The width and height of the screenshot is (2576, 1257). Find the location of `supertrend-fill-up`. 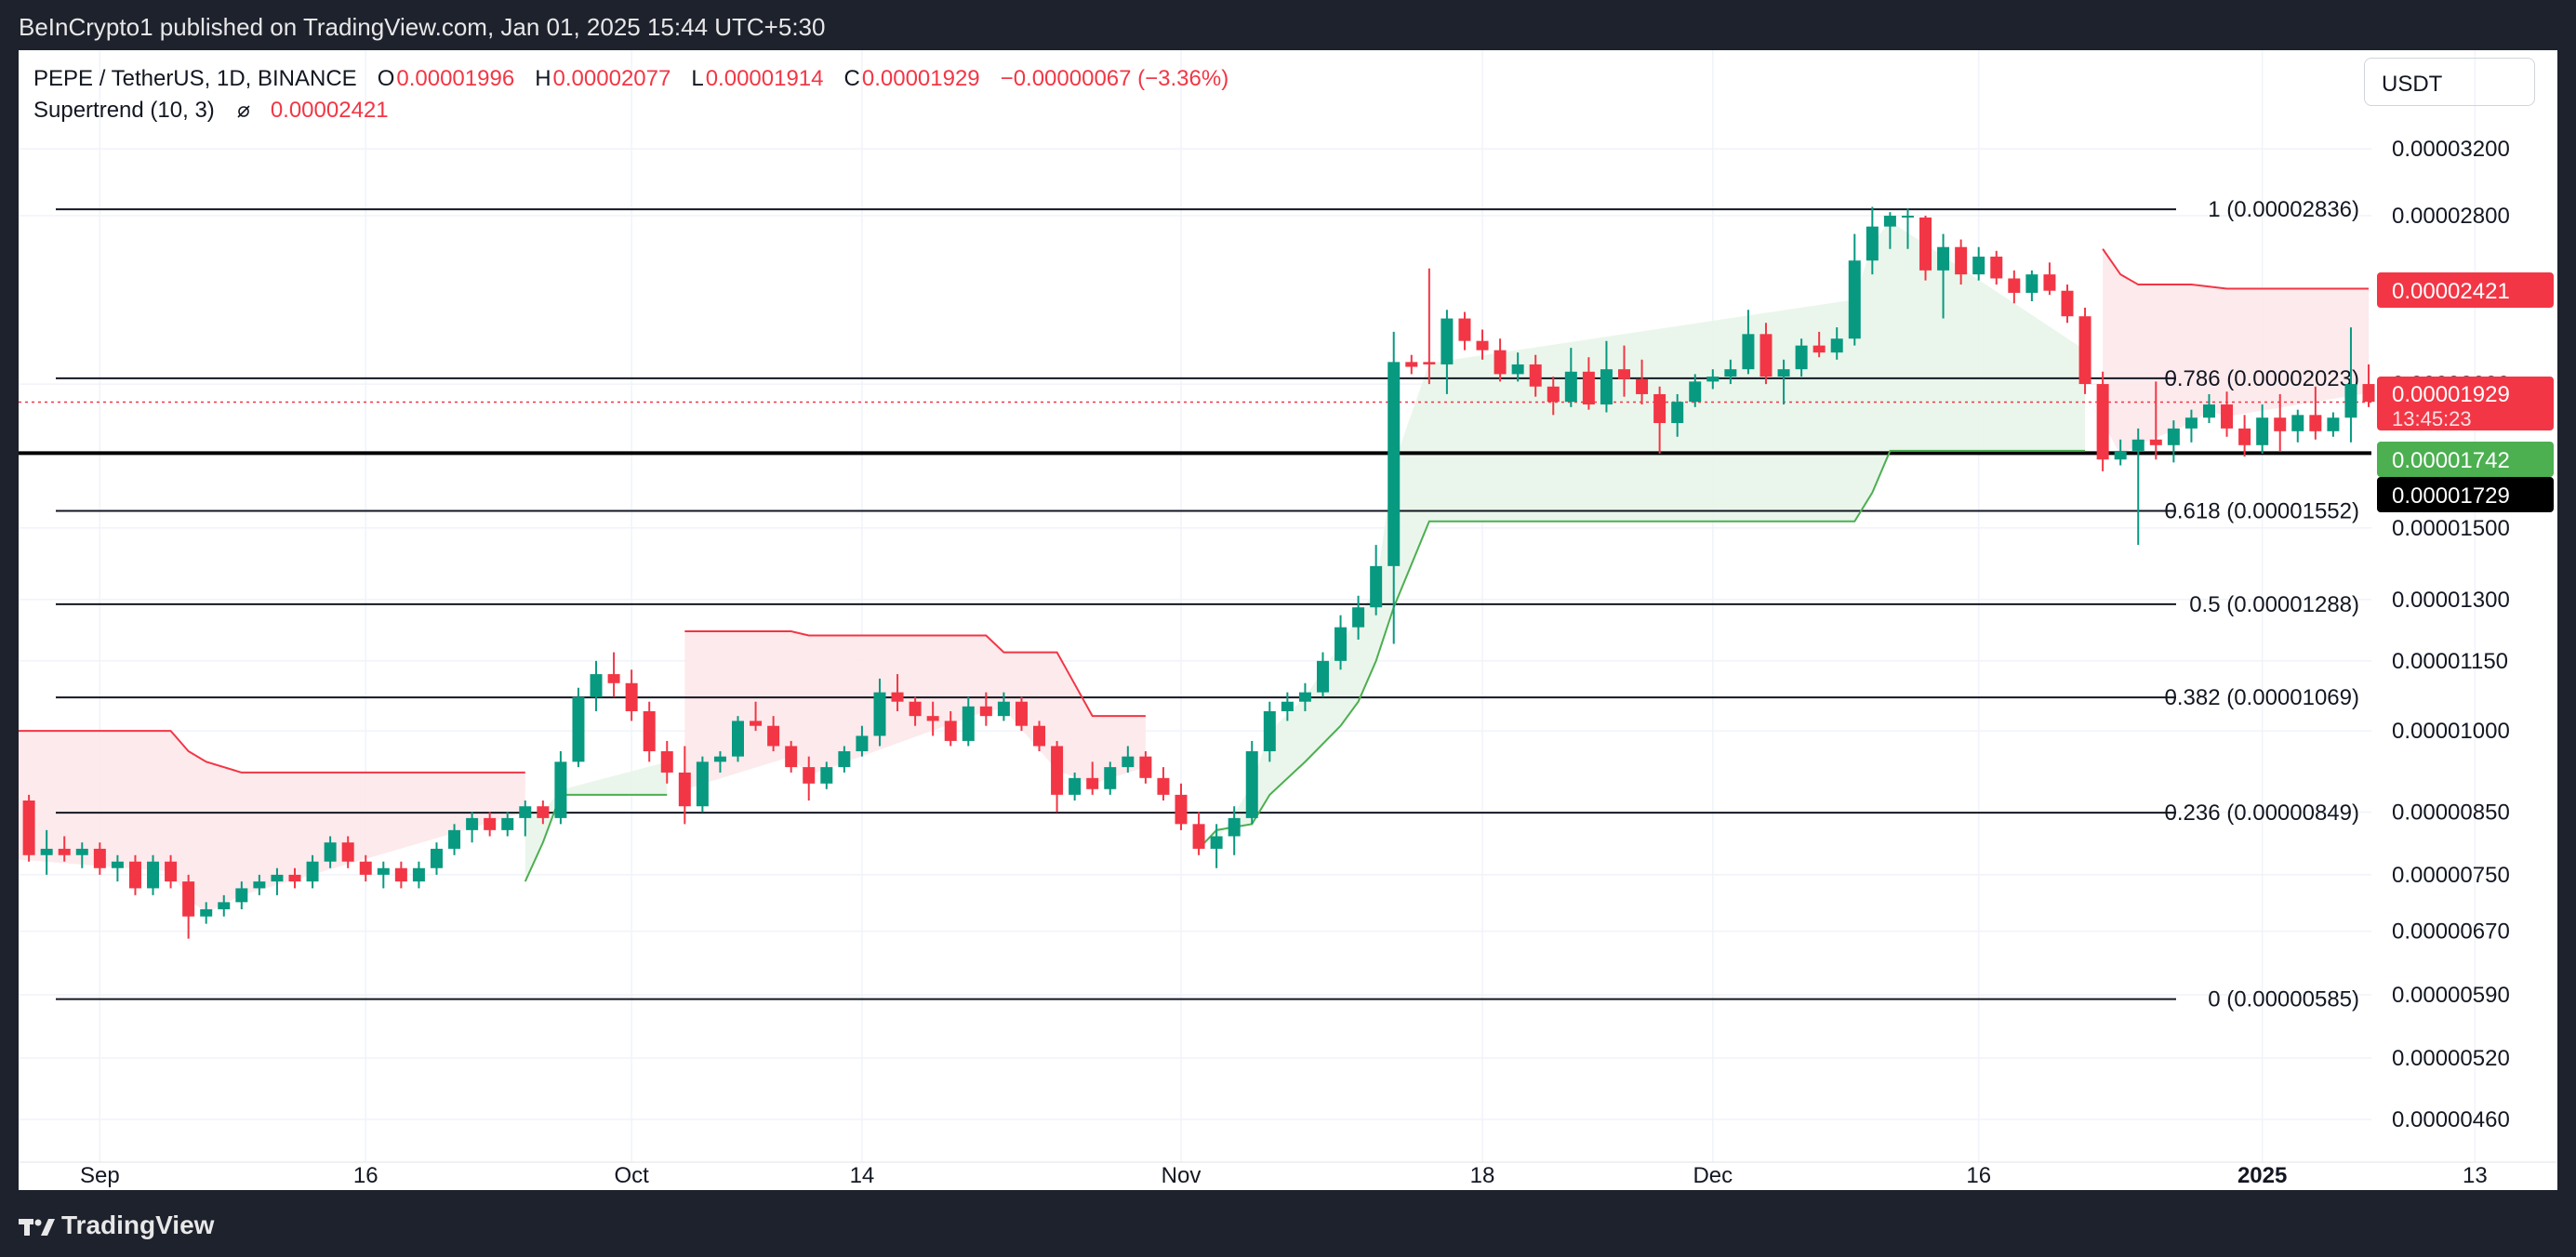

supertrend-fill-up is located at coordinates (596, 821).